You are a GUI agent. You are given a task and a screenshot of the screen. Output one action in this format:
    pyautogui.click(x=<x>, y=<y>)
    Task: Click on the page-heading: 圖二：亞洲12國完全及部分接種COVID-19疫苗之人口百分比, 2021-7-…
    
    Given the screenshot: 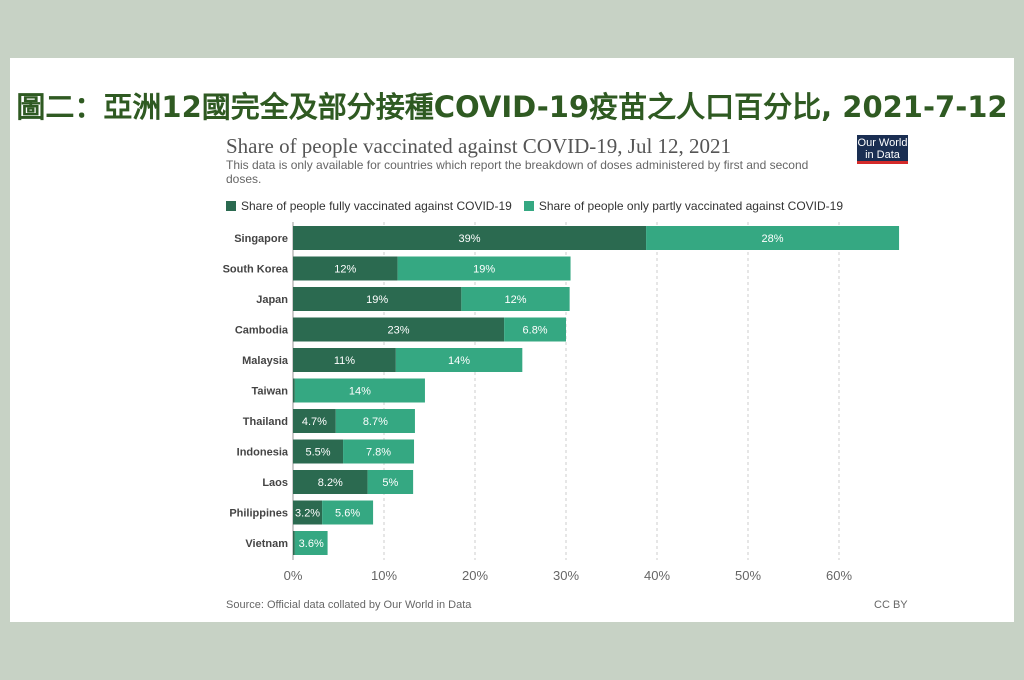 What is the action you would take?
    pyautogui.click(x=512, y=107)
    